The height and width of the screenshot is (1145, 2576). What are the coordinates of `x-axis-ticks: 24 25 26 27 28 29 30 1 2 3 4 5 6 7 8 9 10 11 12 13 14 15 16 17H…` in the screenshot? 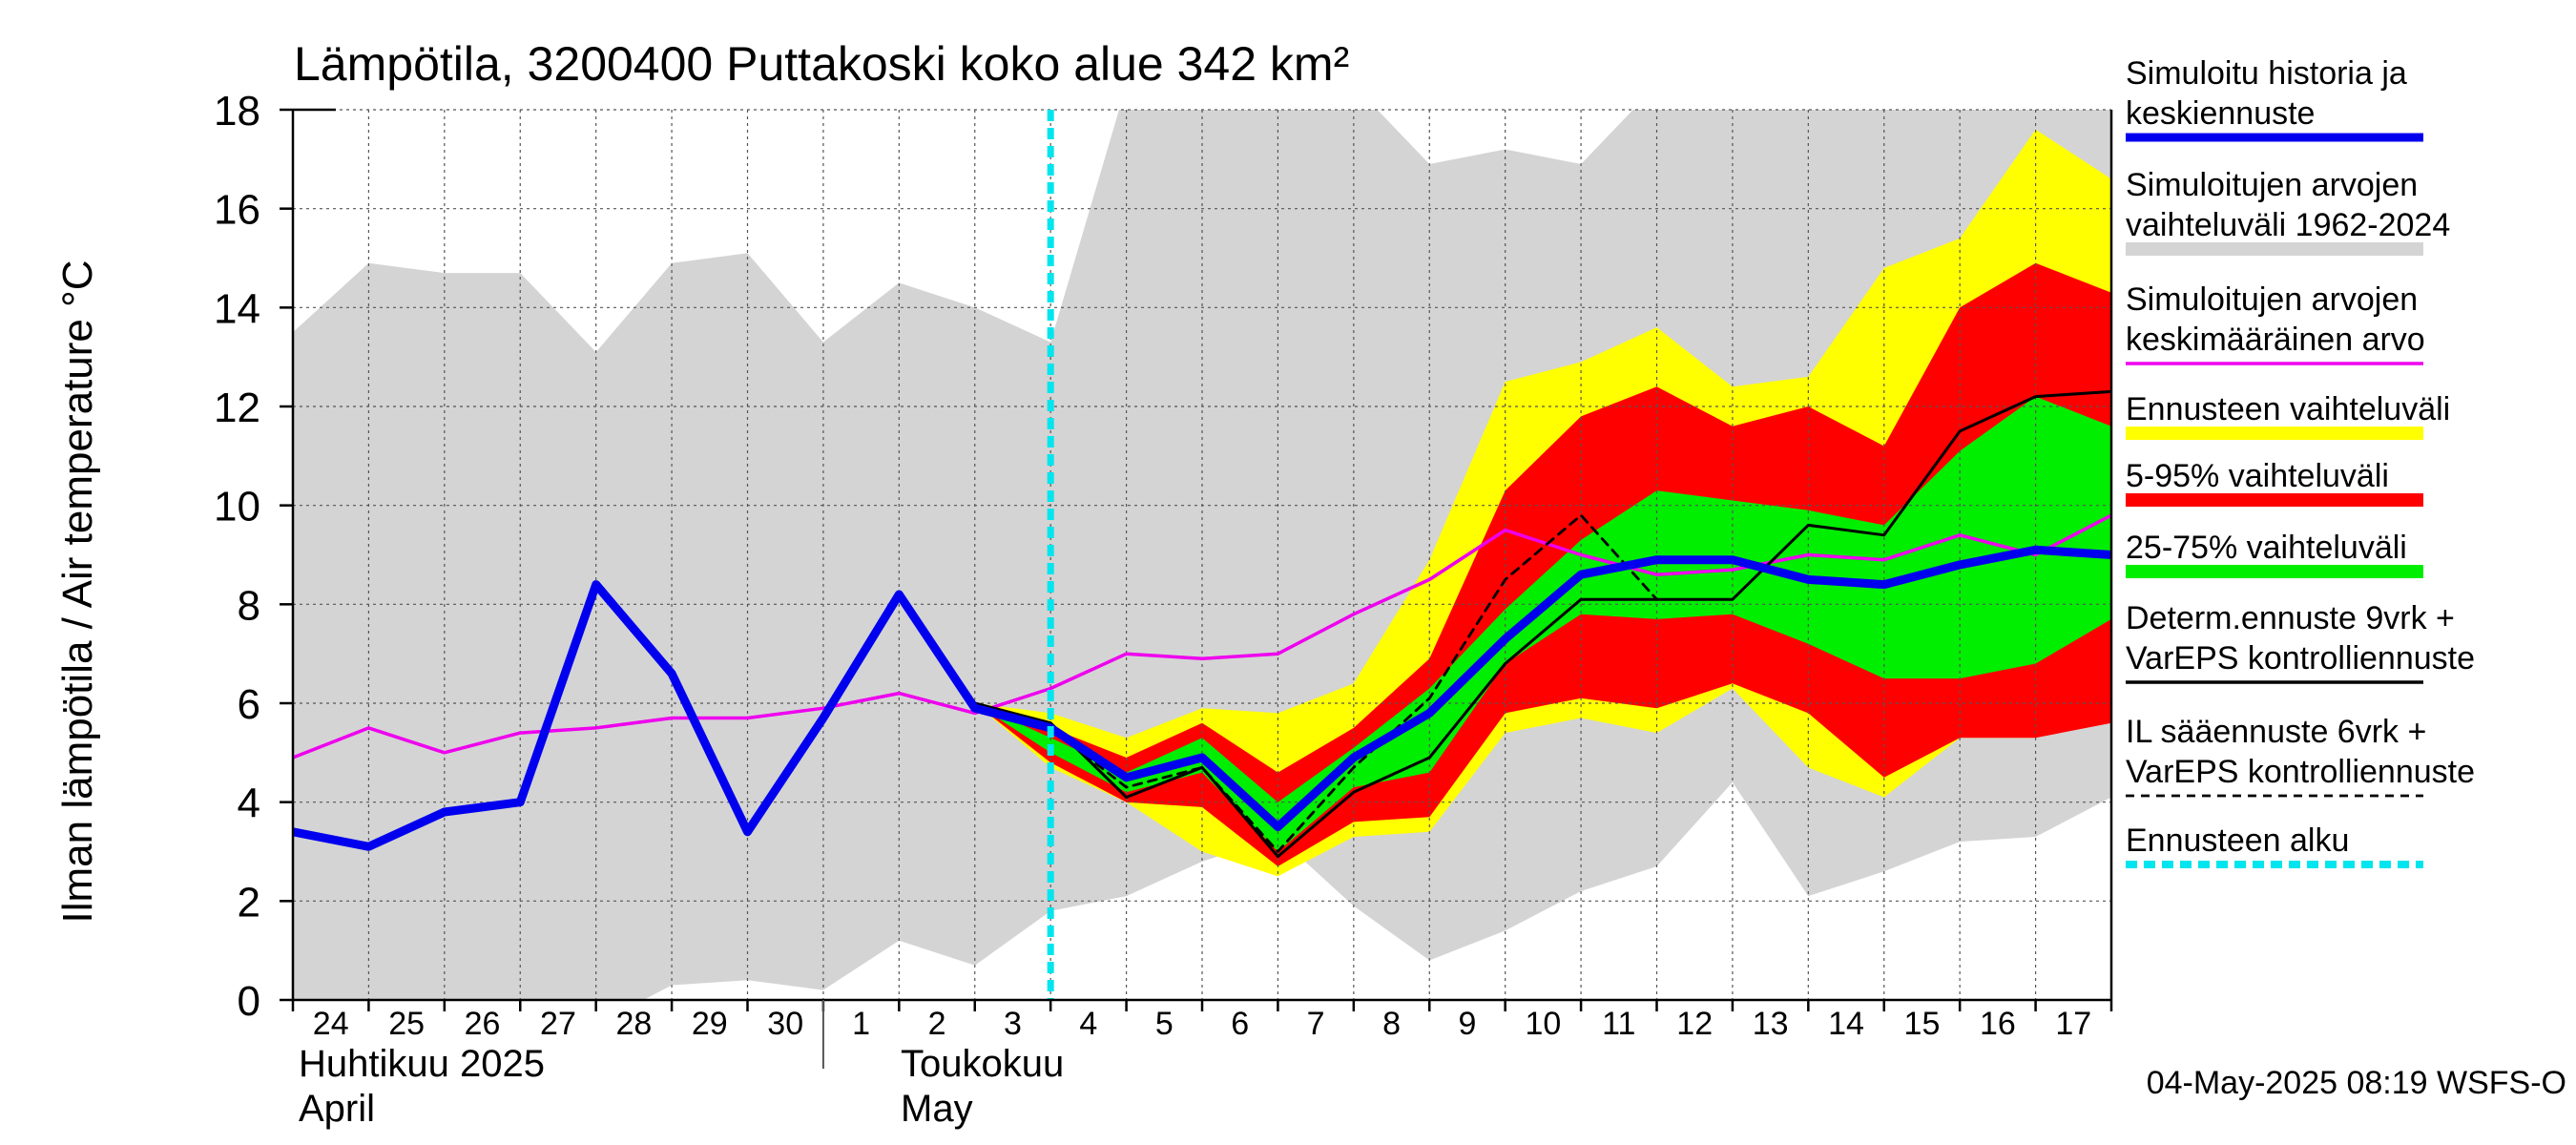 It's located at (1202, 1065).